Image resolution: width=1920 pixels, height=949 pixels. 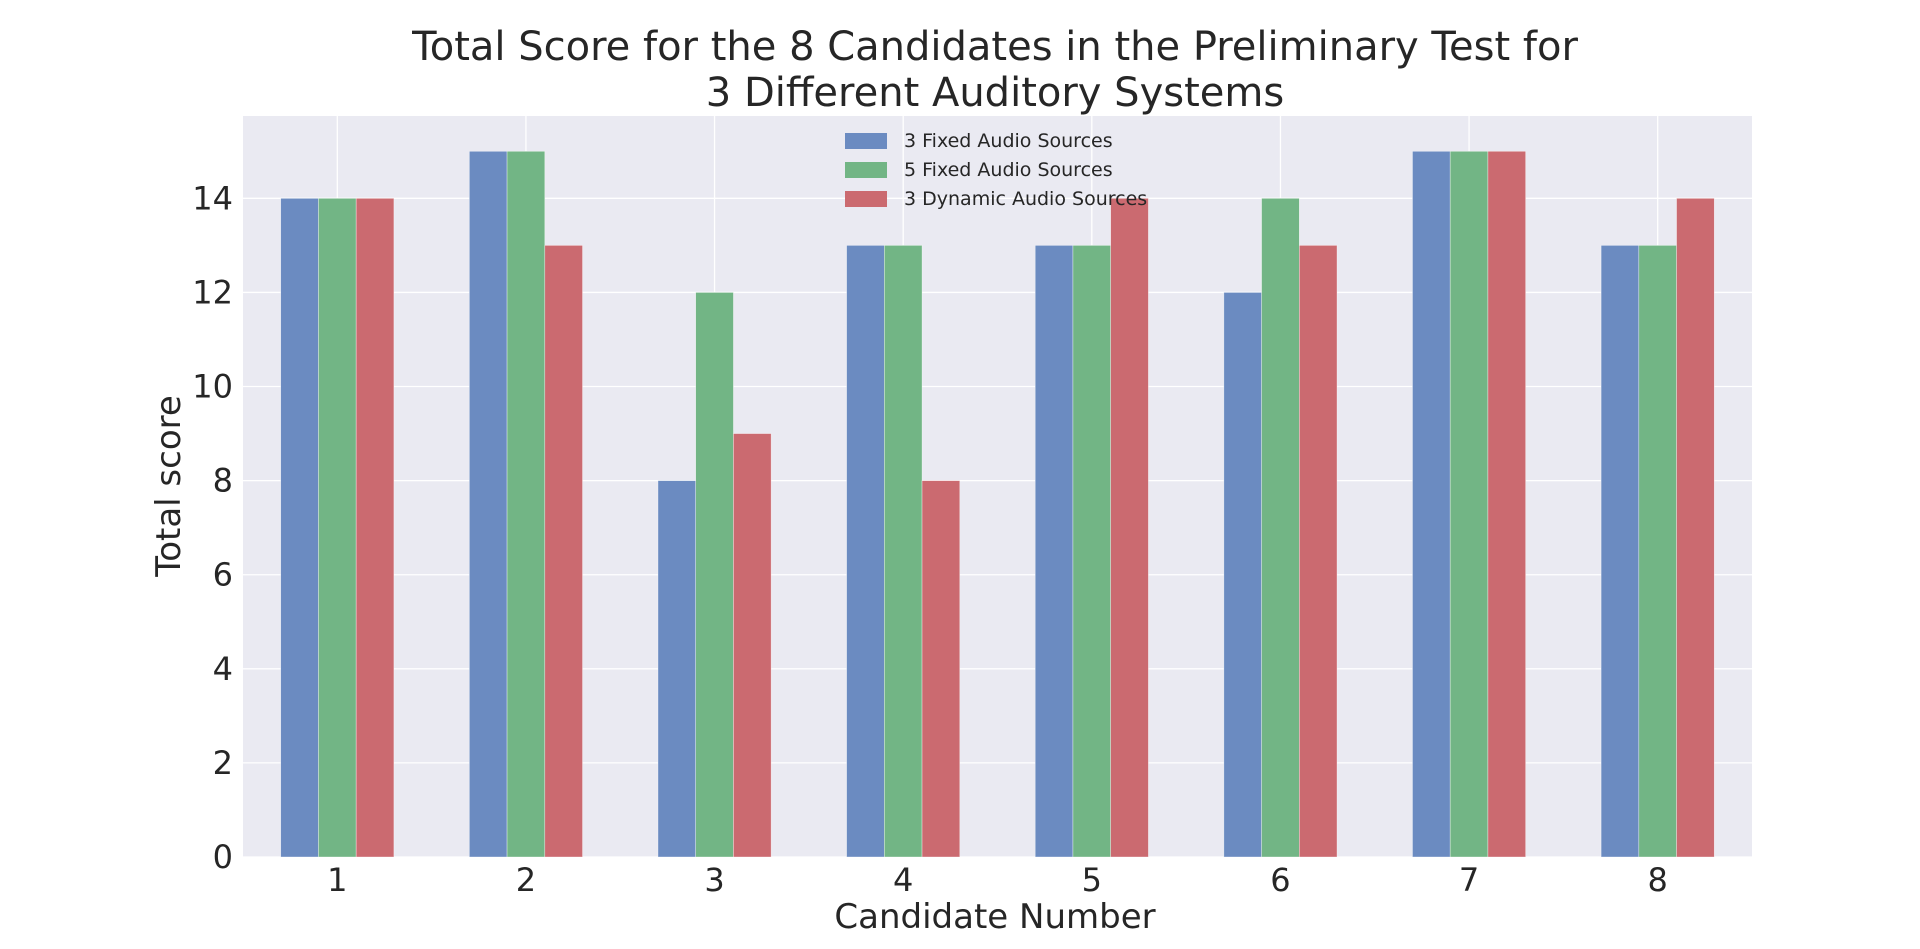 I want to click on x-tick-label: 3, so click(x=714, y=880).